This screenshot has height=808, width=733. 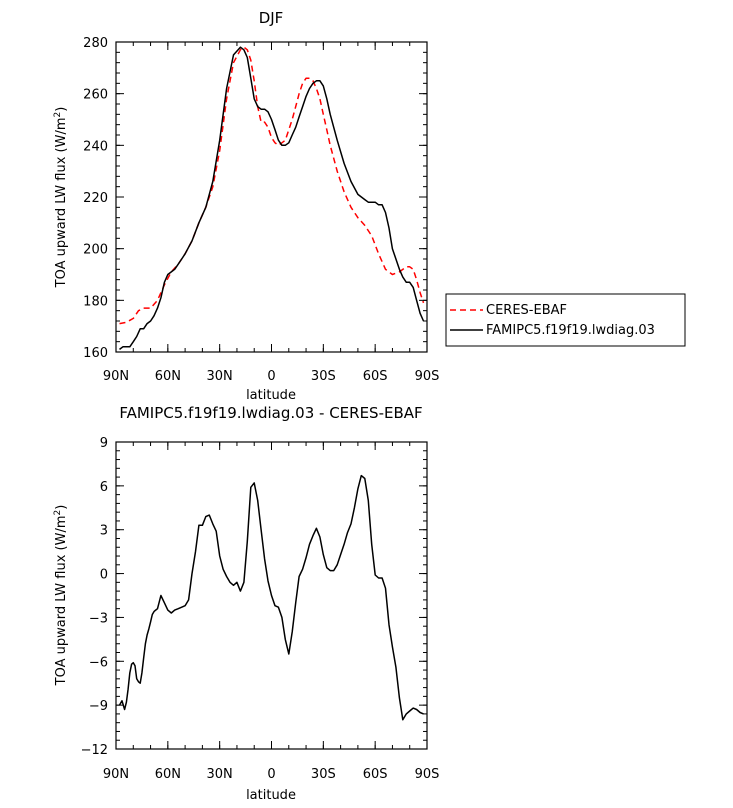 What do you see at coordinates (526, 310) in the screenshot?
I see `legend-label-ceres: CERES-EBAF` at bounding box center [526, 310].